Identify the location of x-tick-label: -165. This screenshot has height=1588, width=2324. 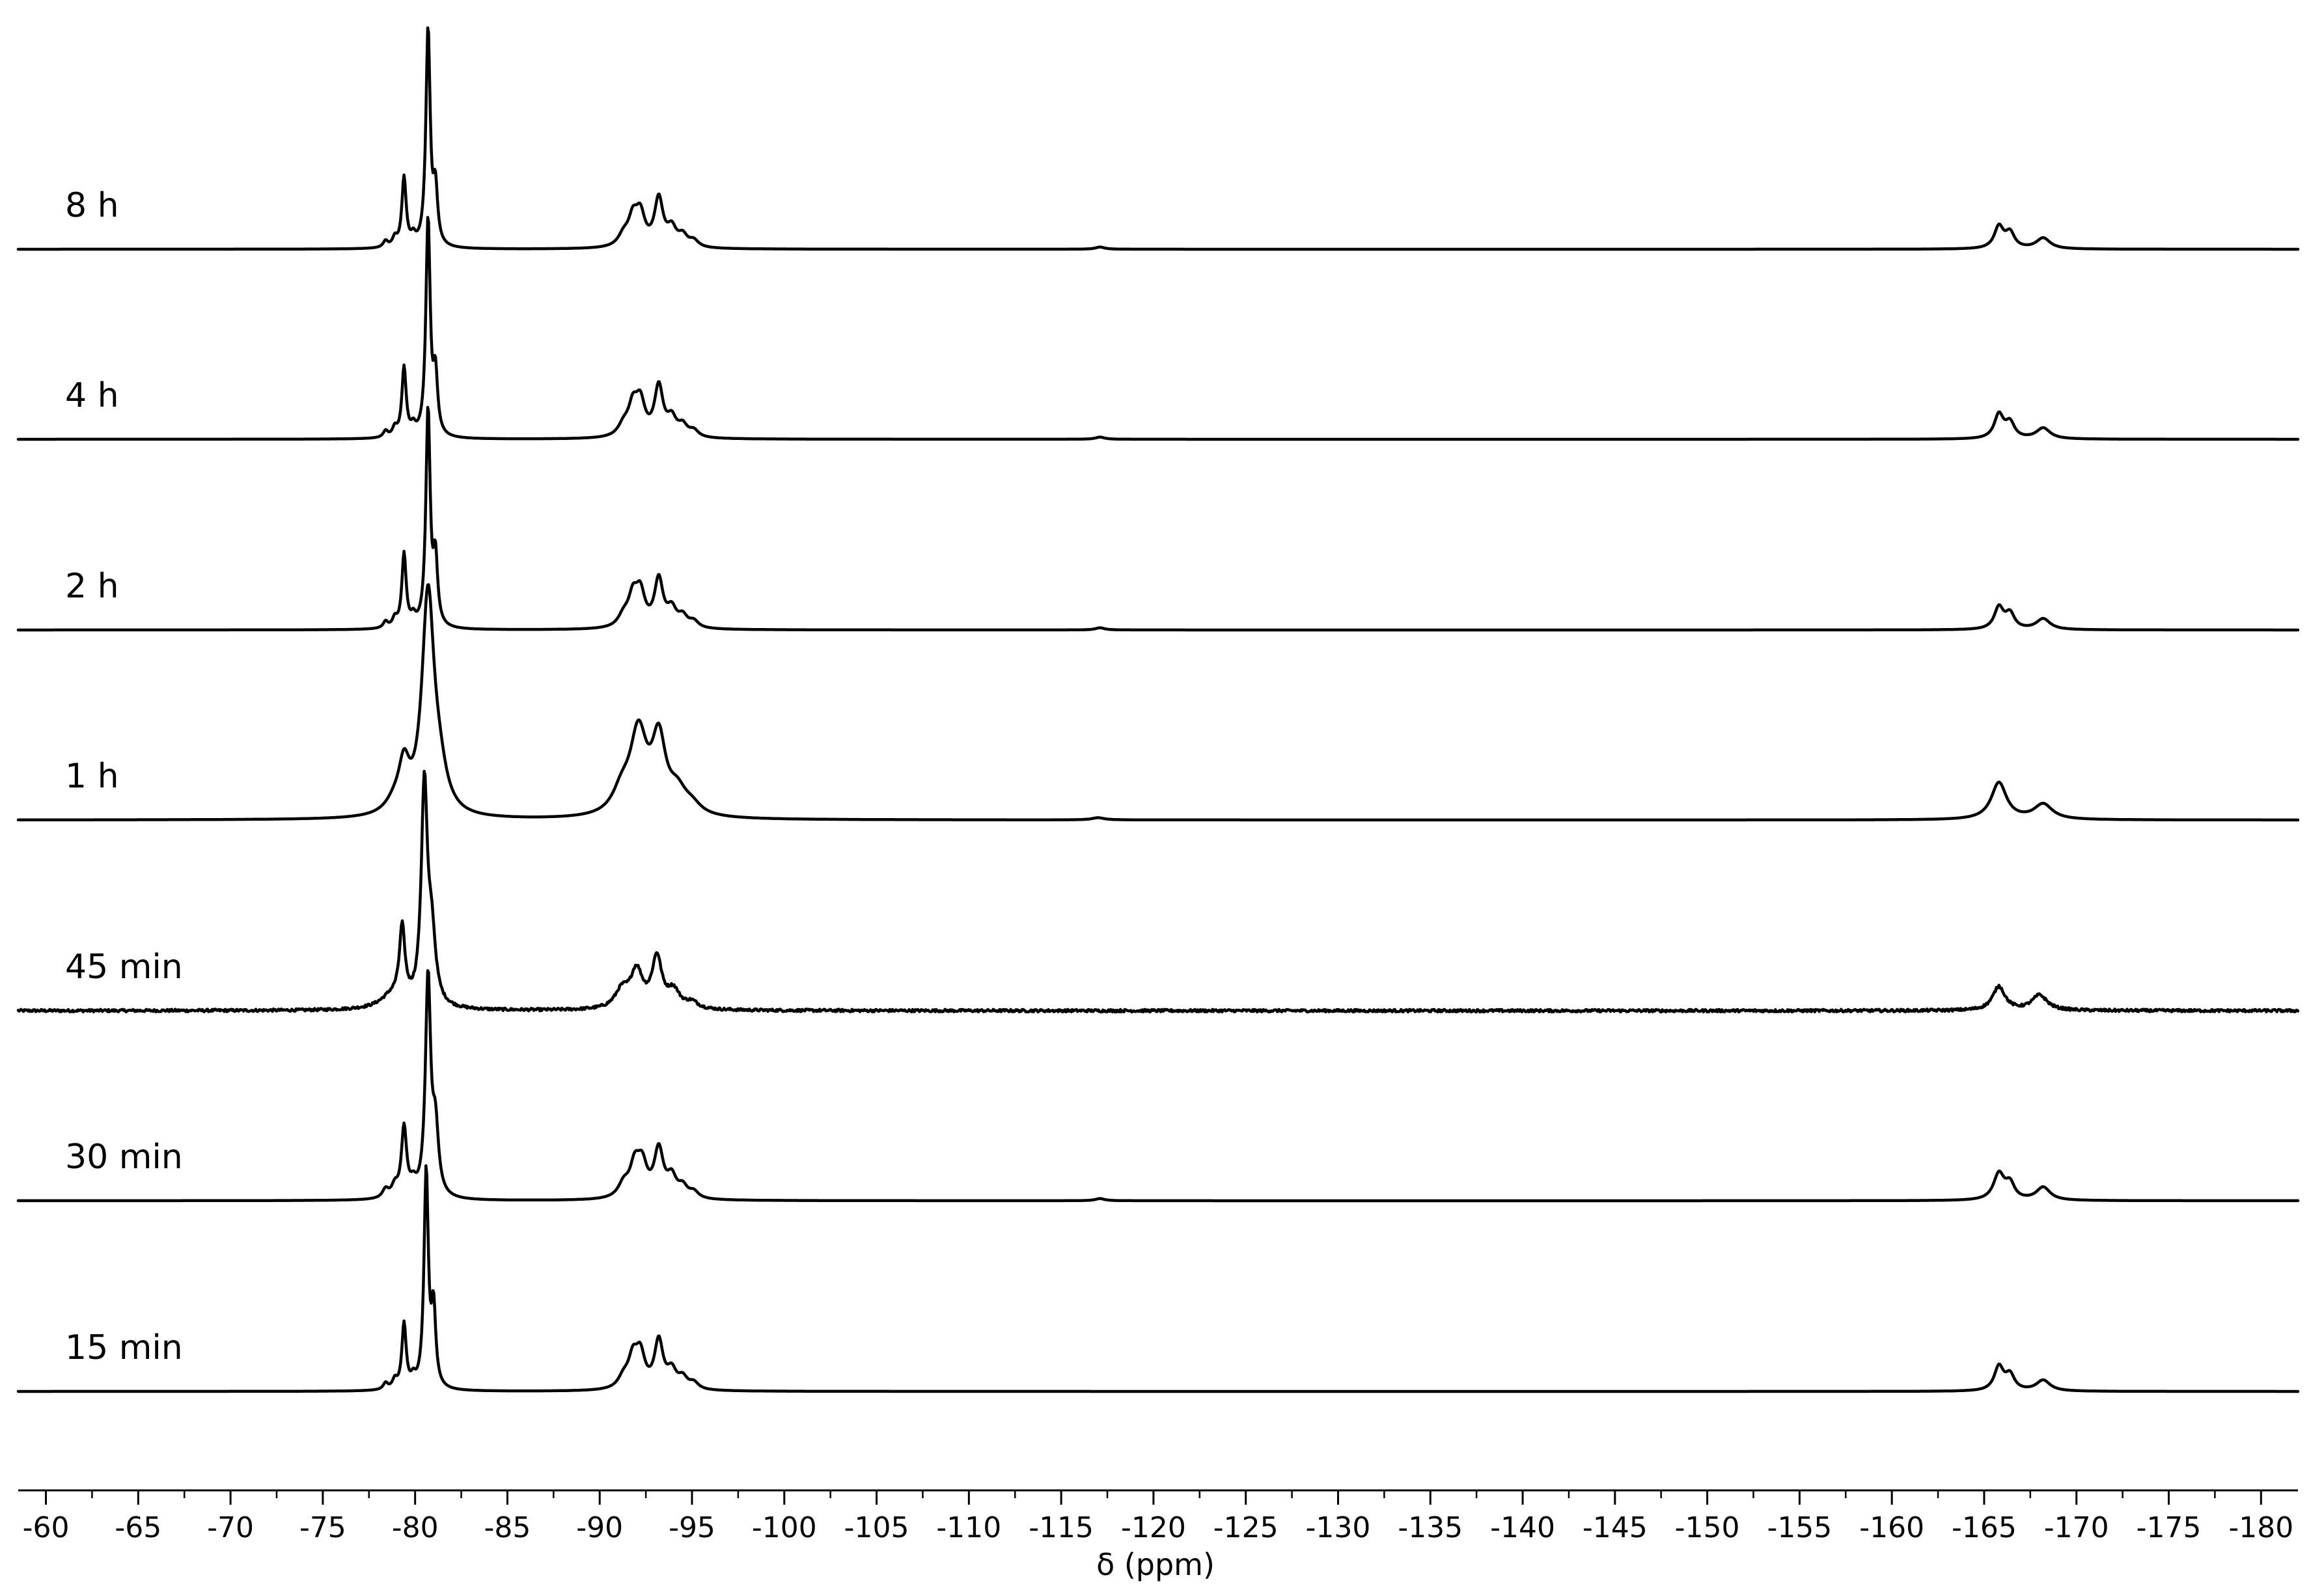
(1985, 1527).